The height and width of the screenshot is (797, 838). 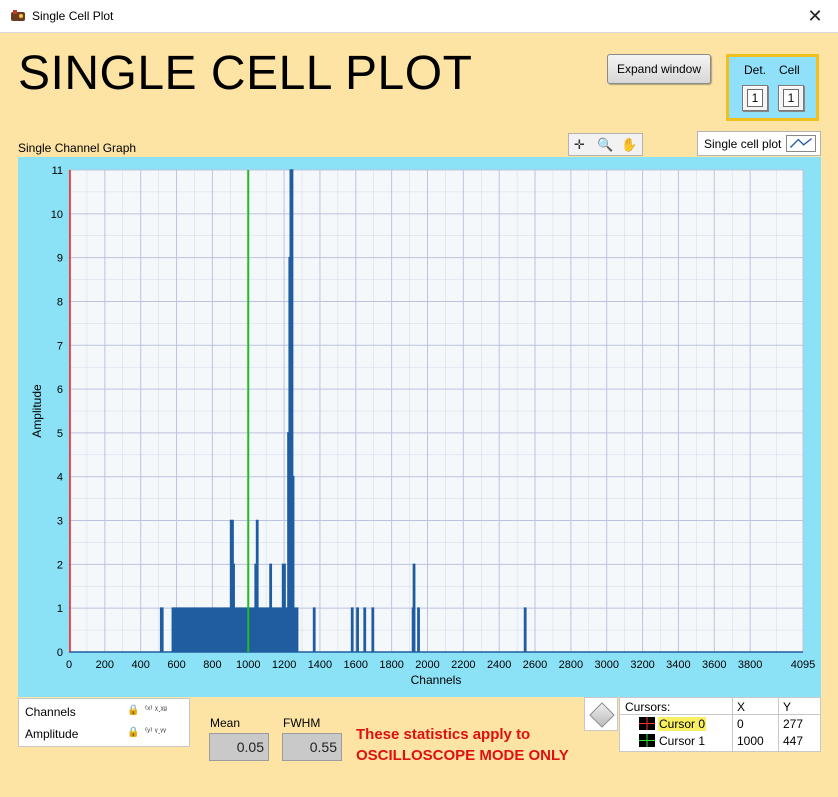 What do you see at coordinates (60, 522) in the screenshot?
I see `y-tick-label: 3` at bounding box center [60, 522].